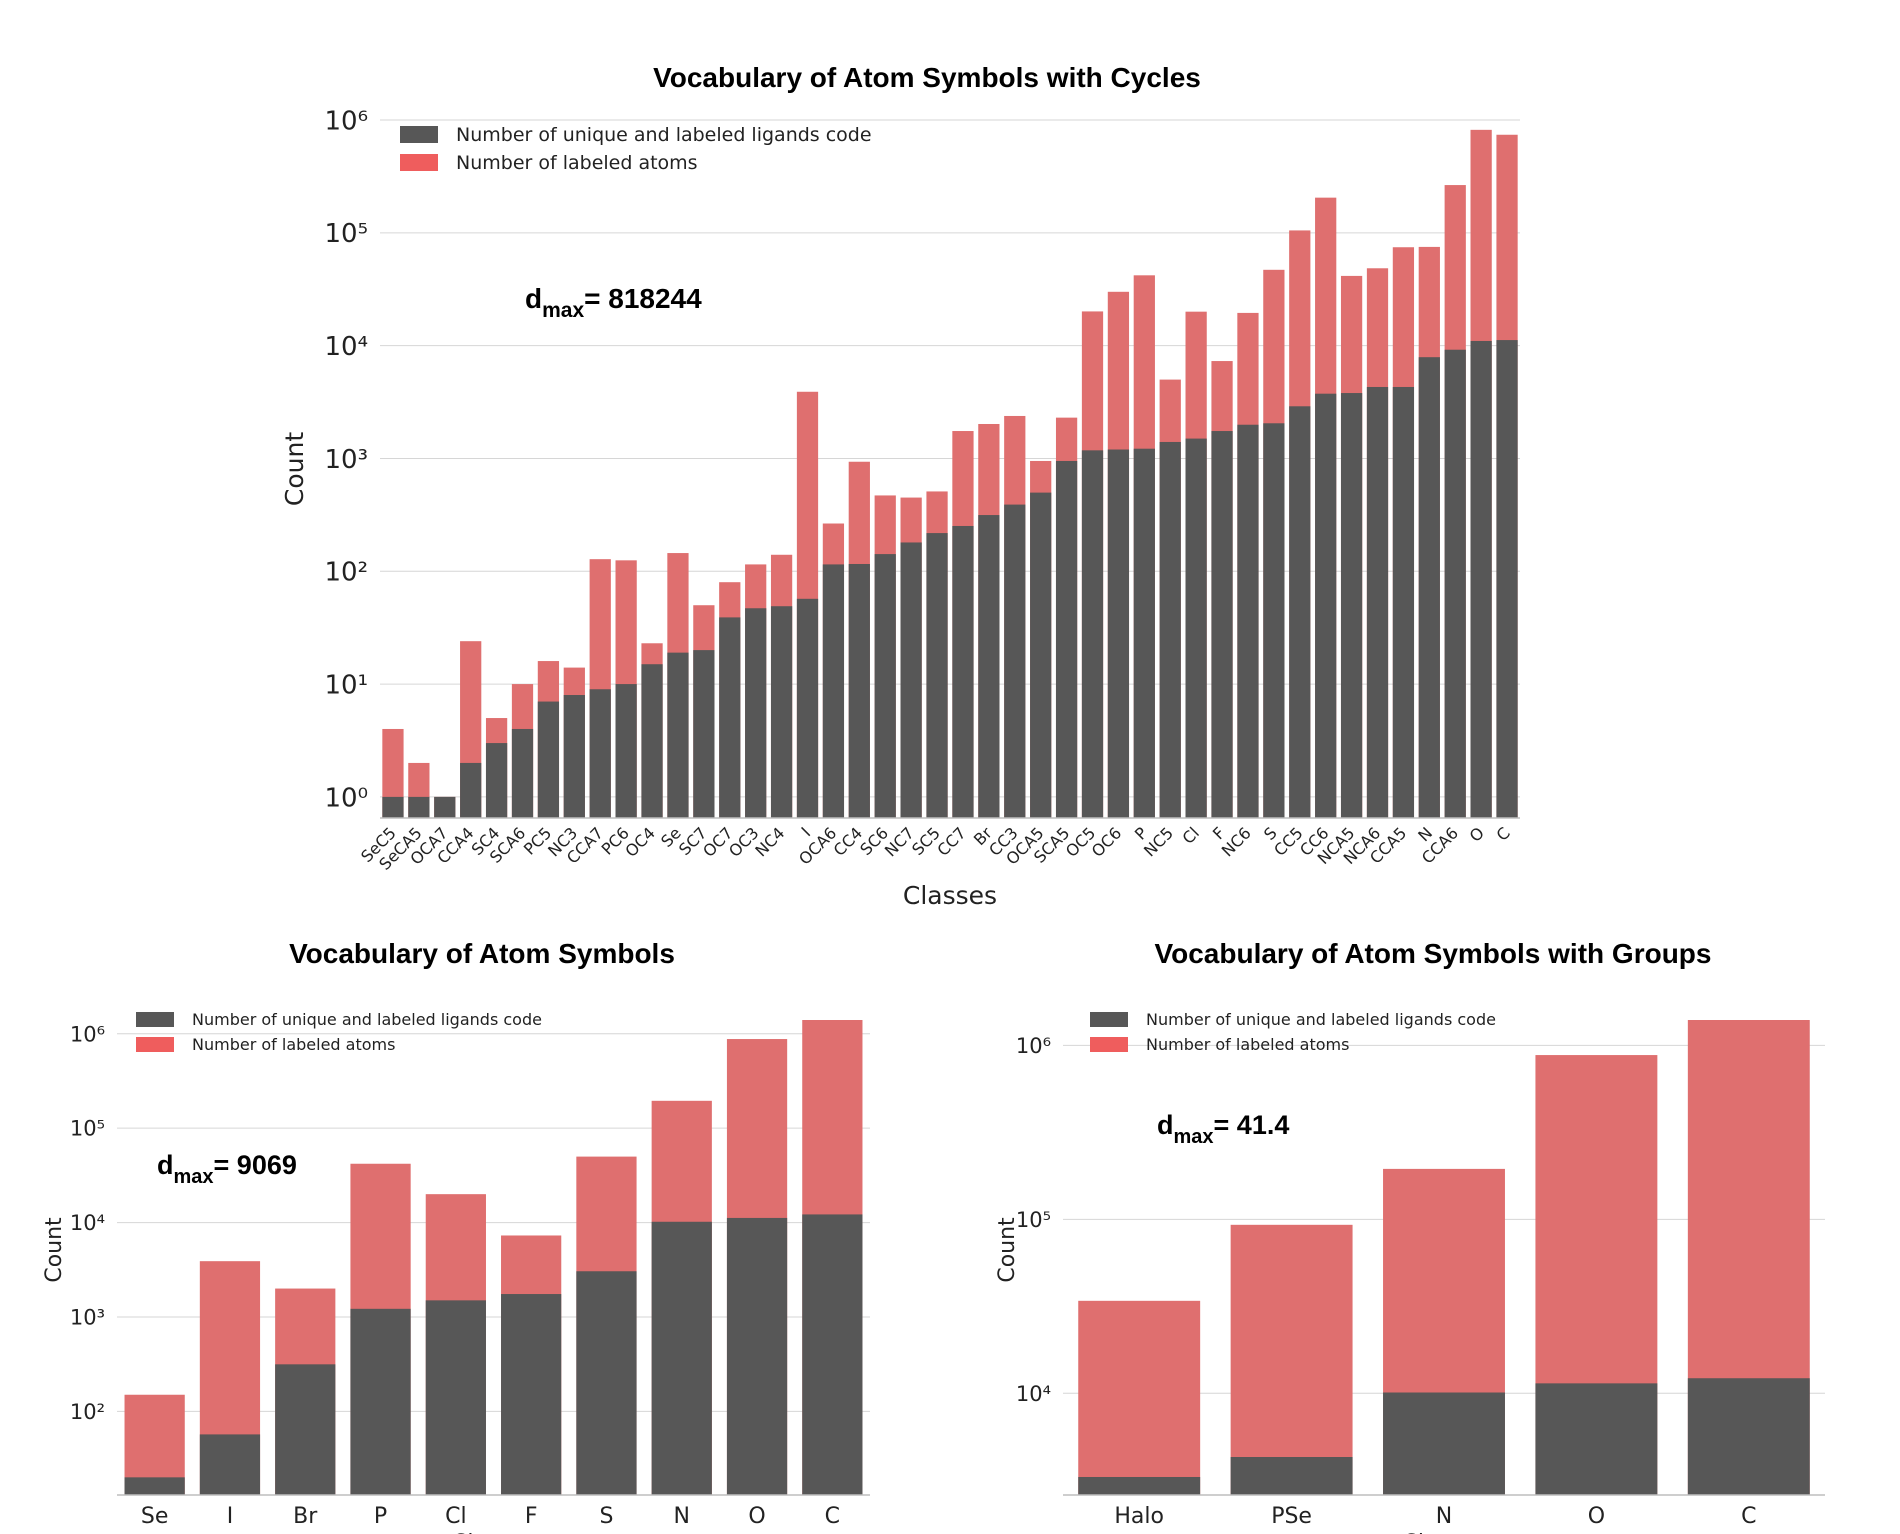 The image size is (1900, 1534). I want to click on dmax-subscript: max, so click(194, 1177).